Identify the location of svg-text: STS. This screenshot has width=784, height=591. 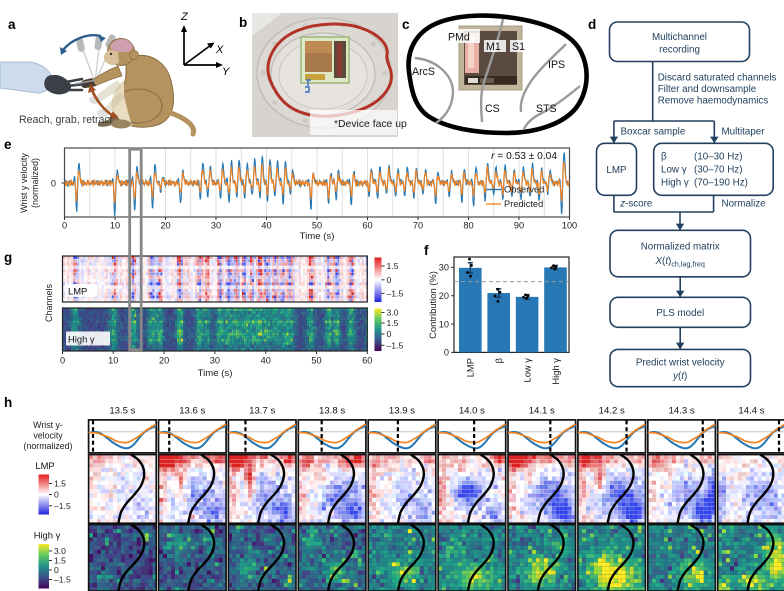
(546, 109).